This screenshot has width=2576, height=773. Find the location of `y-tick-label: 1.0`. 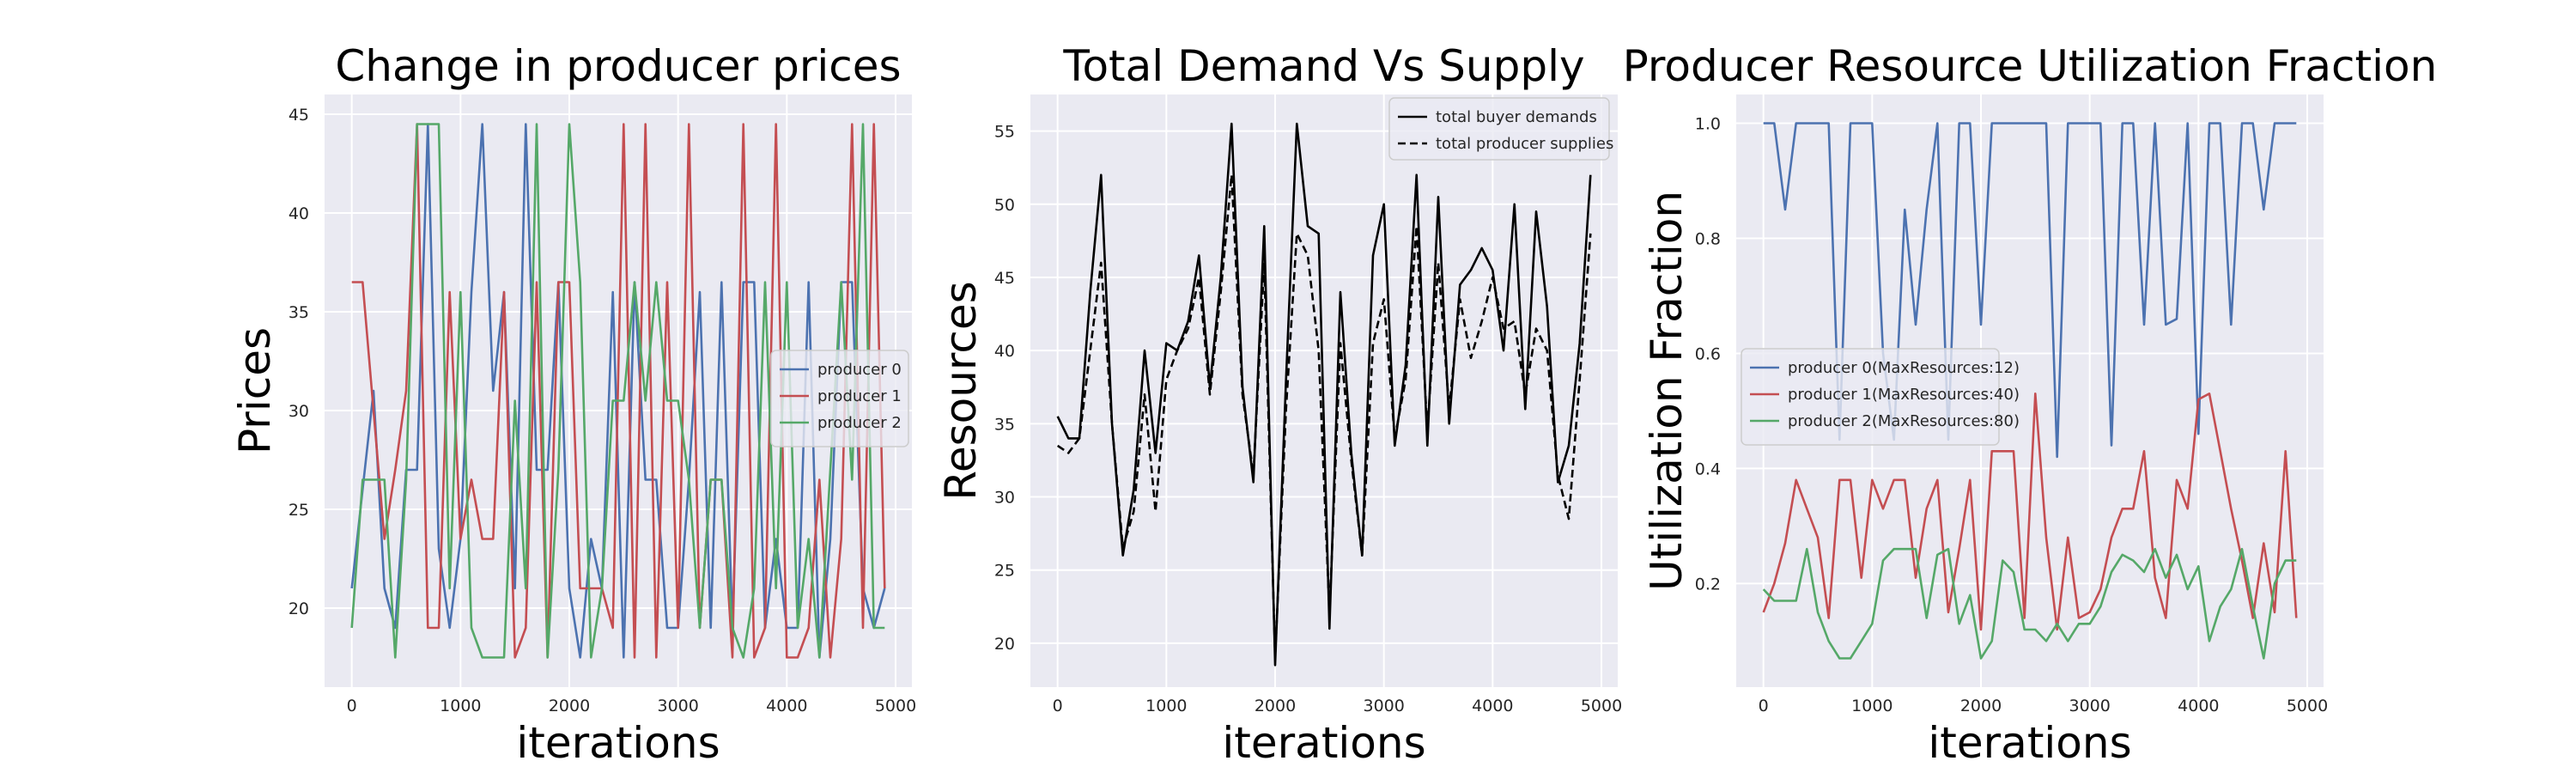

y-tick-label: 1.0 is located at coordinates (1708, 124).